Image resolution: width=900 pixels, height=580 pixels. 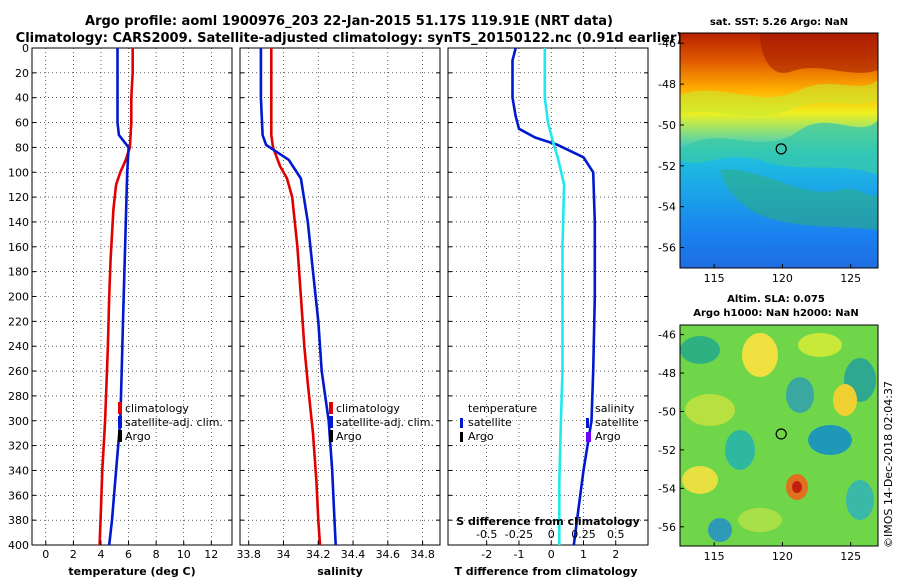 What do you see at coordinates (18, 495) in the screenshot?
I see `depth-tick-label: 360` at bounding box center [18, 495].